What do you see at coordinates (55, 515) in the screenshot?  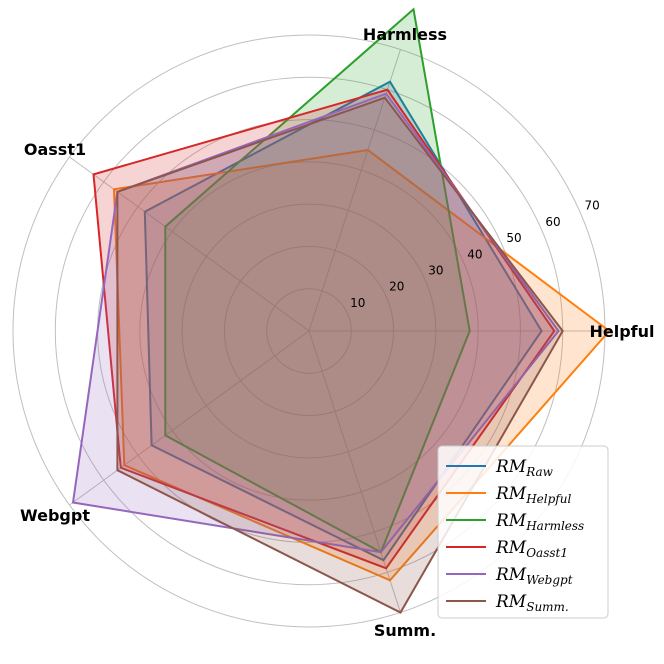 I see `axis-label-webgpt: Webgpt` at bounding box center [55, 515].